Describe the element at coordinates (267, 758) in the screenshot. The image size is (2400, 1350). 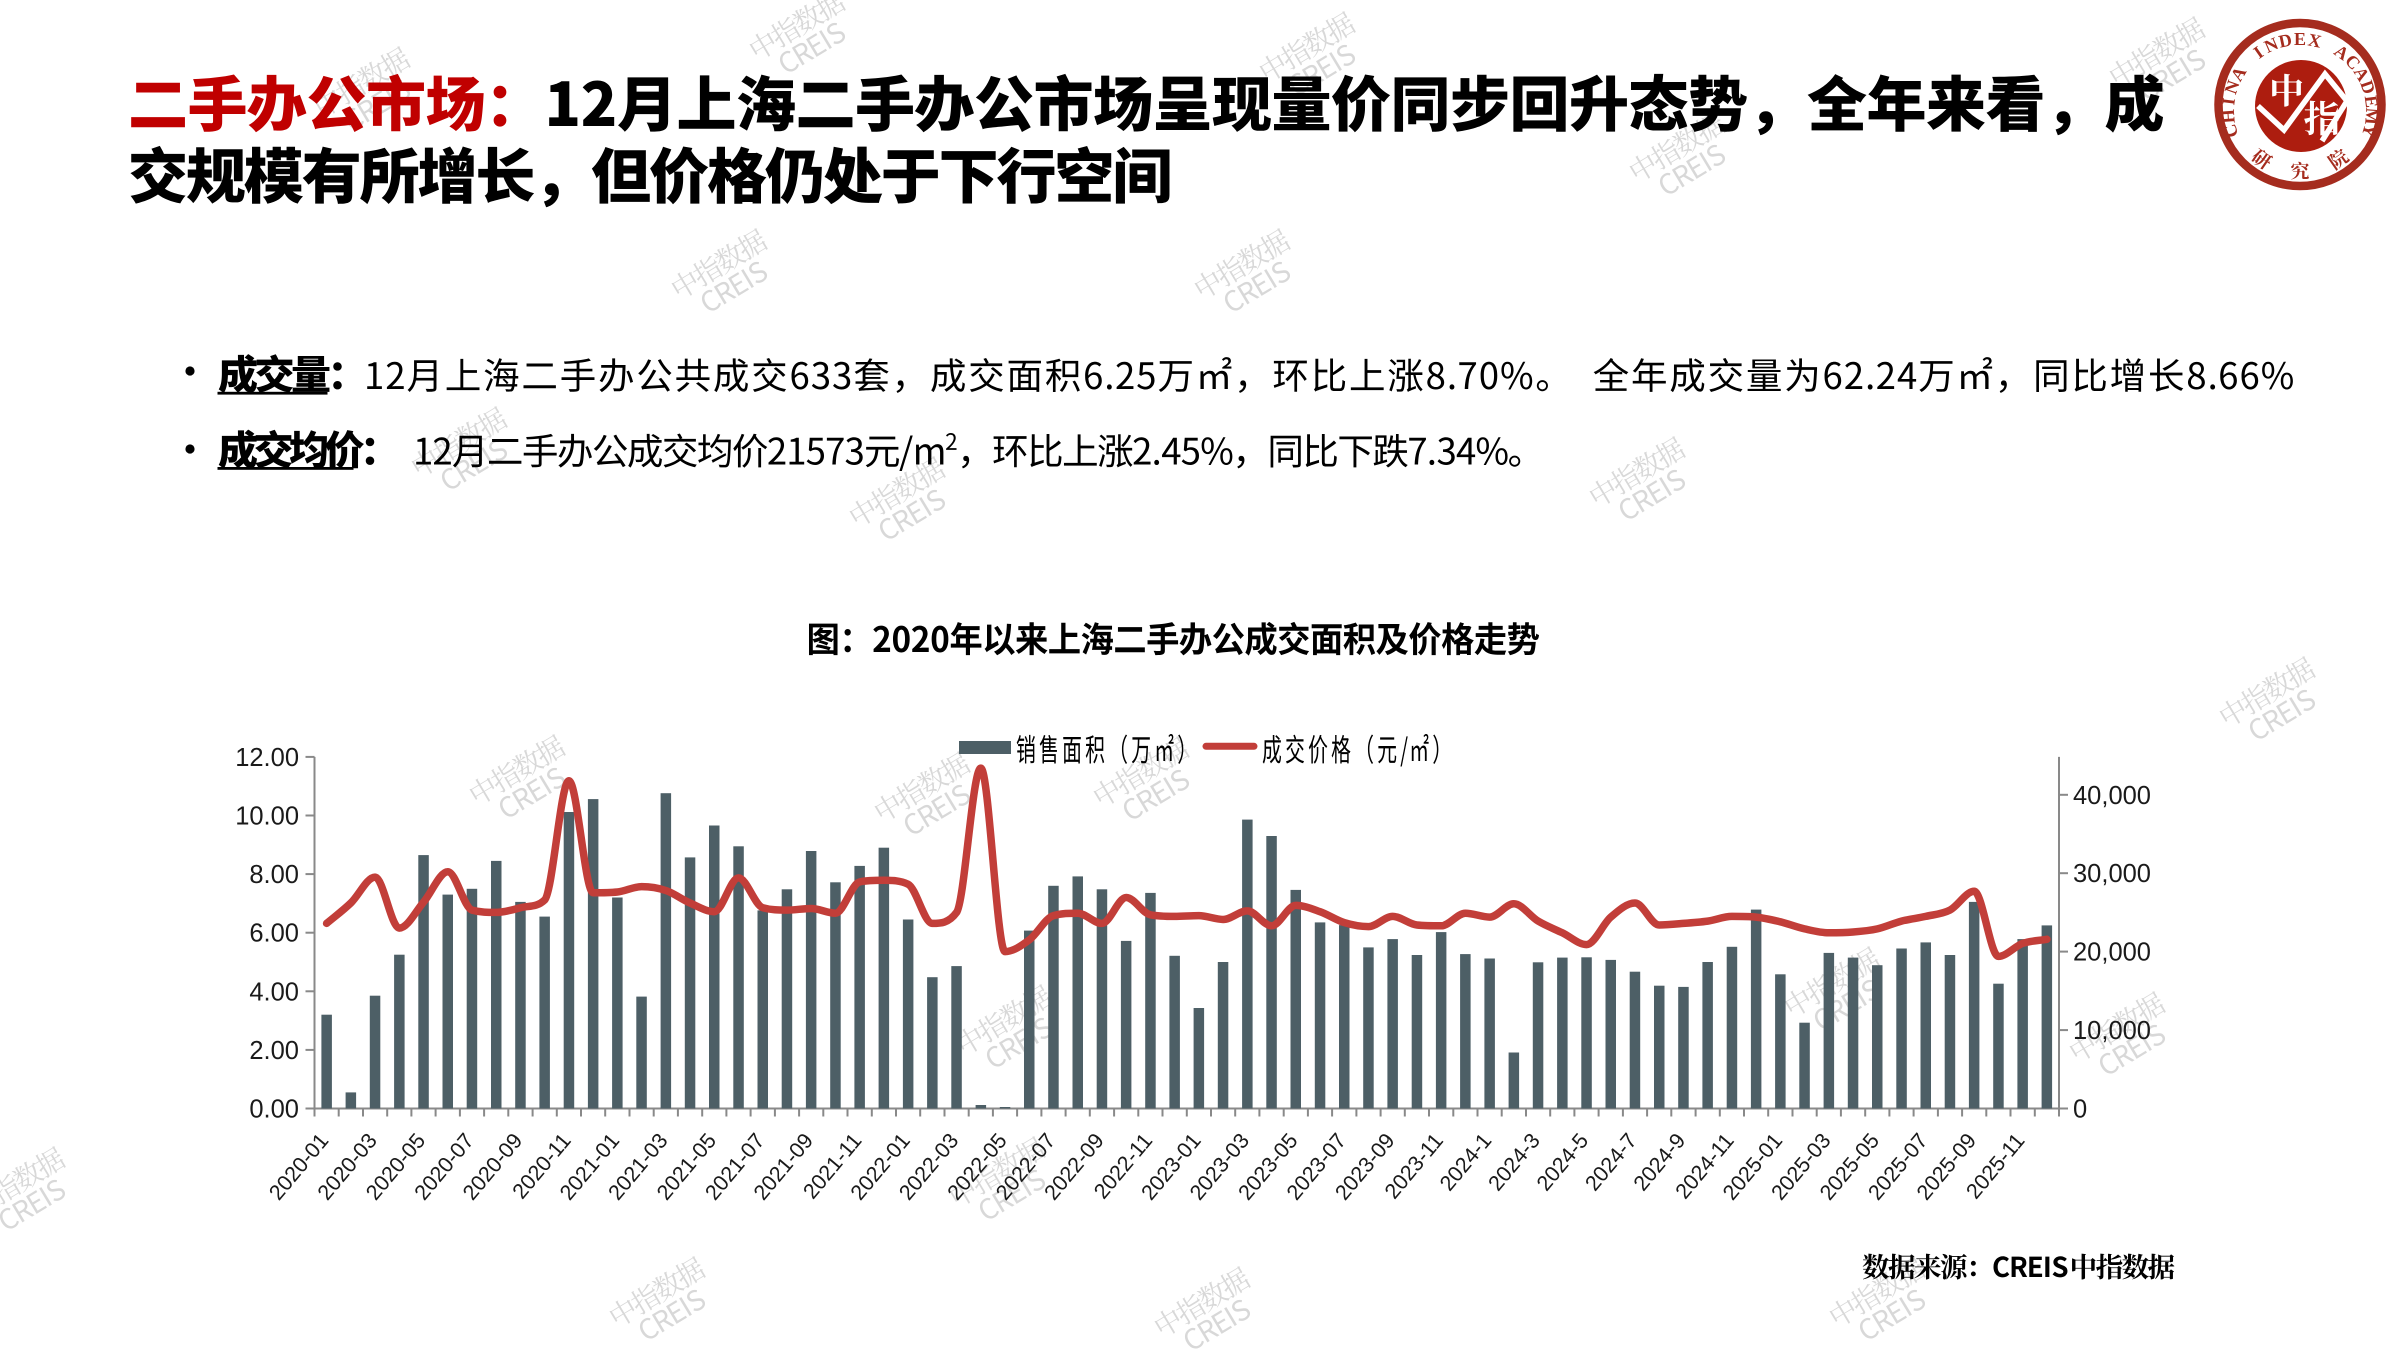
I see `svg-text: 12.00` at that location.